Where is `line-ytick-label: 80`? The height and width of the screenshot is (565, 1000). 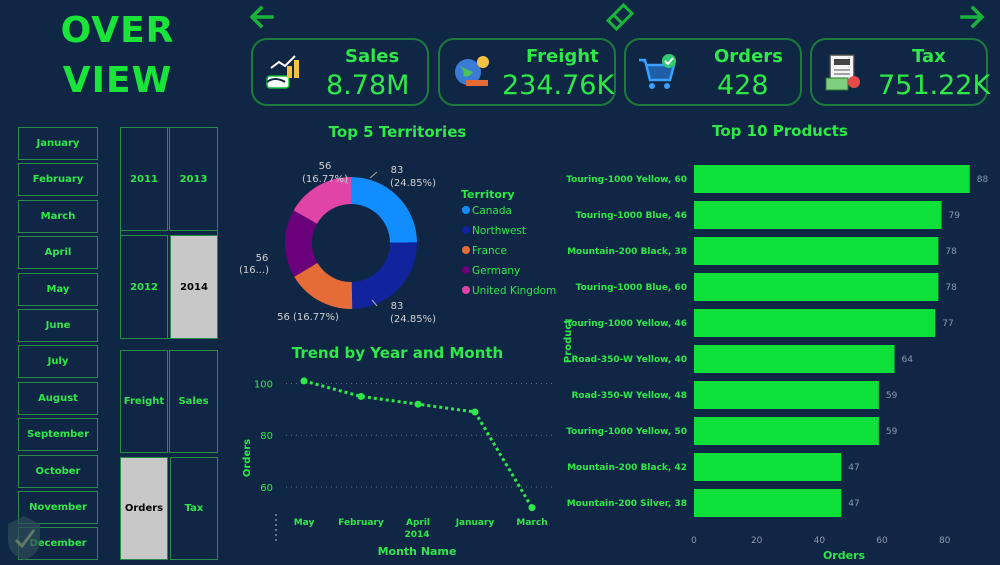 line-ytick-label: 80 is located at coordinates (266, 436).